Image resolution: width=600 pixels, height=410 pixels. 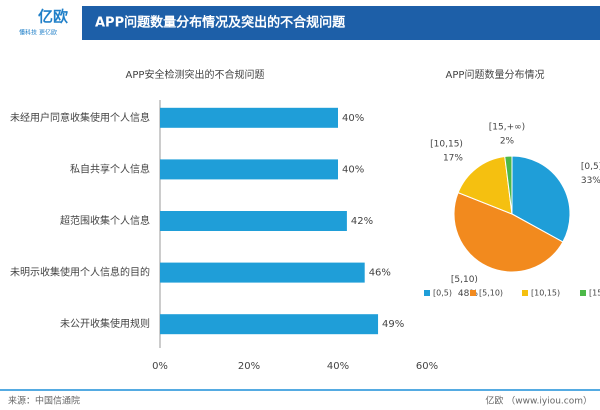 I want to click on slice-category: [0,5), so click(x=590, y=167).